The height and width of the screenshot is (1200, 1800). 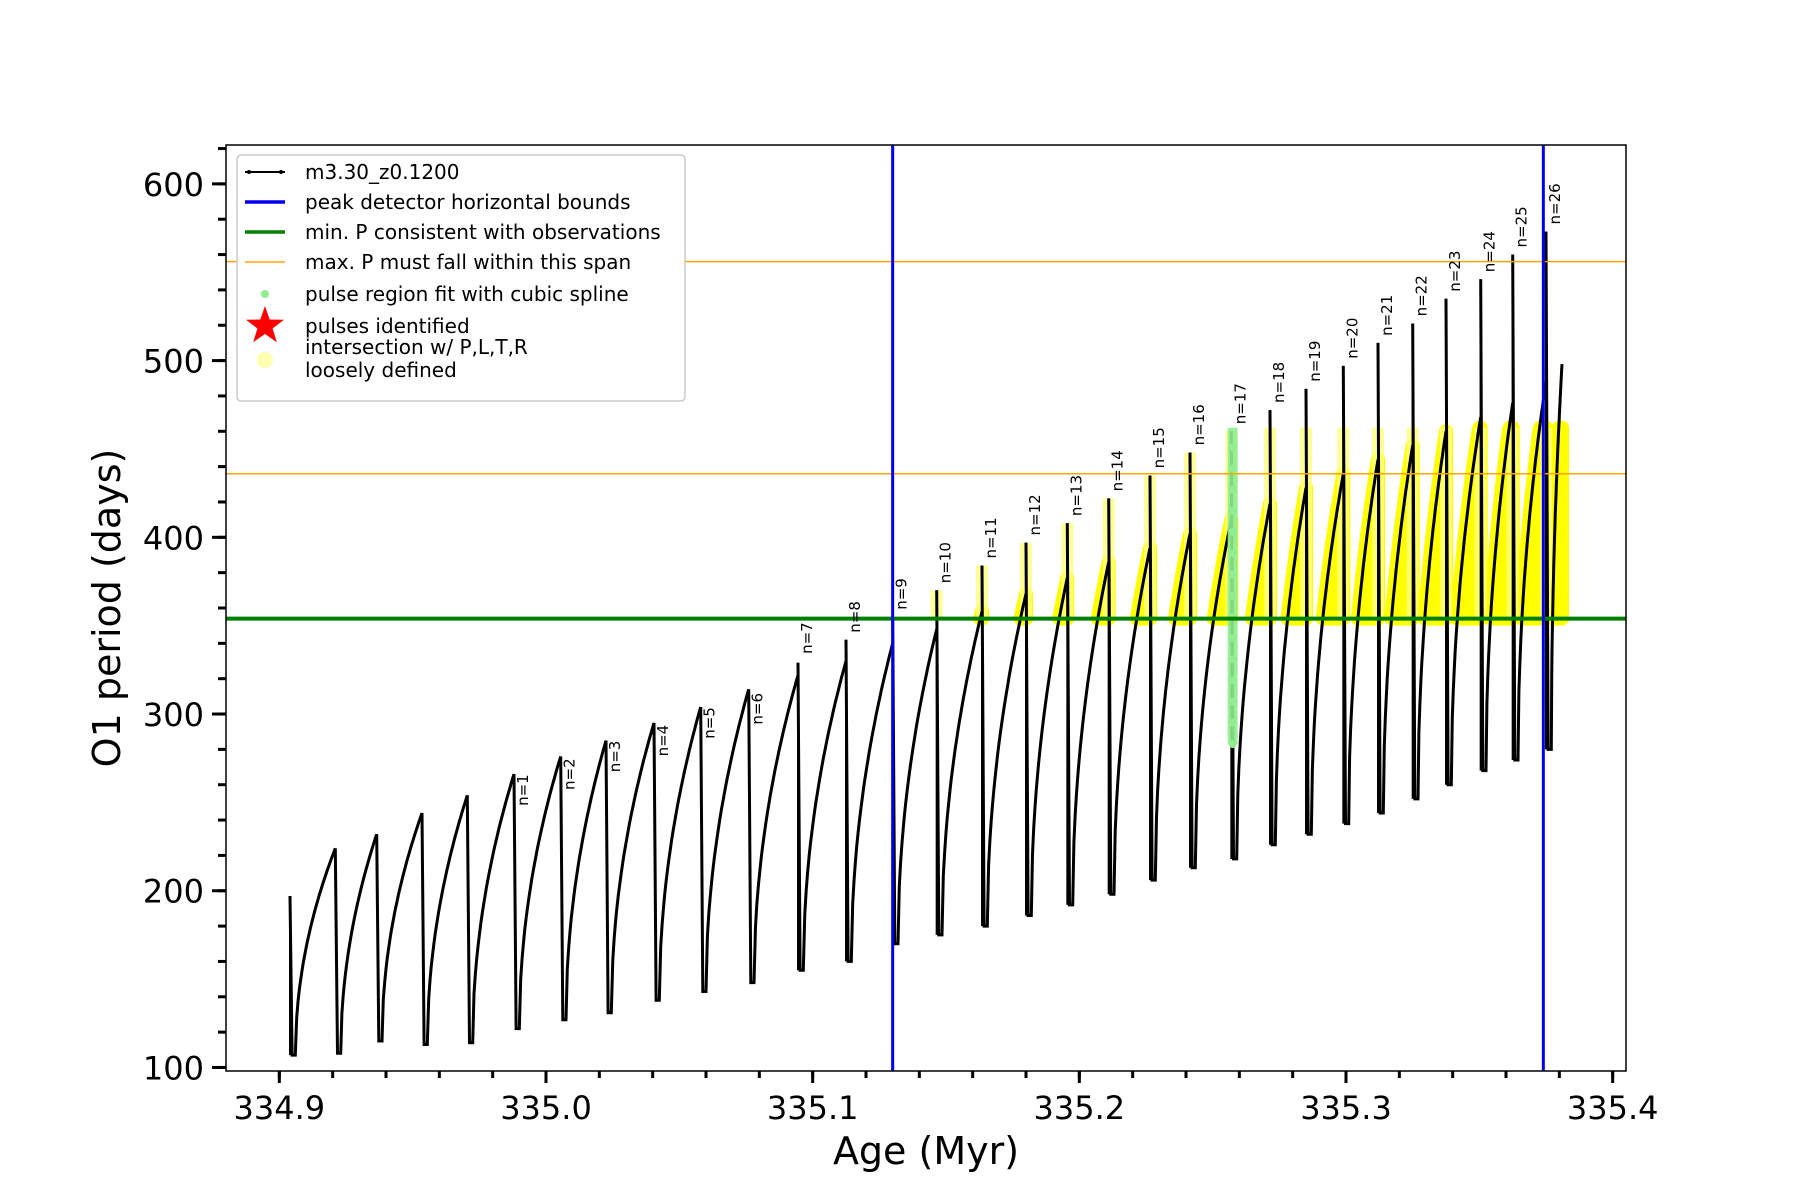 I want to click on pulse-label: n=23, so click(x=1455, y=271).